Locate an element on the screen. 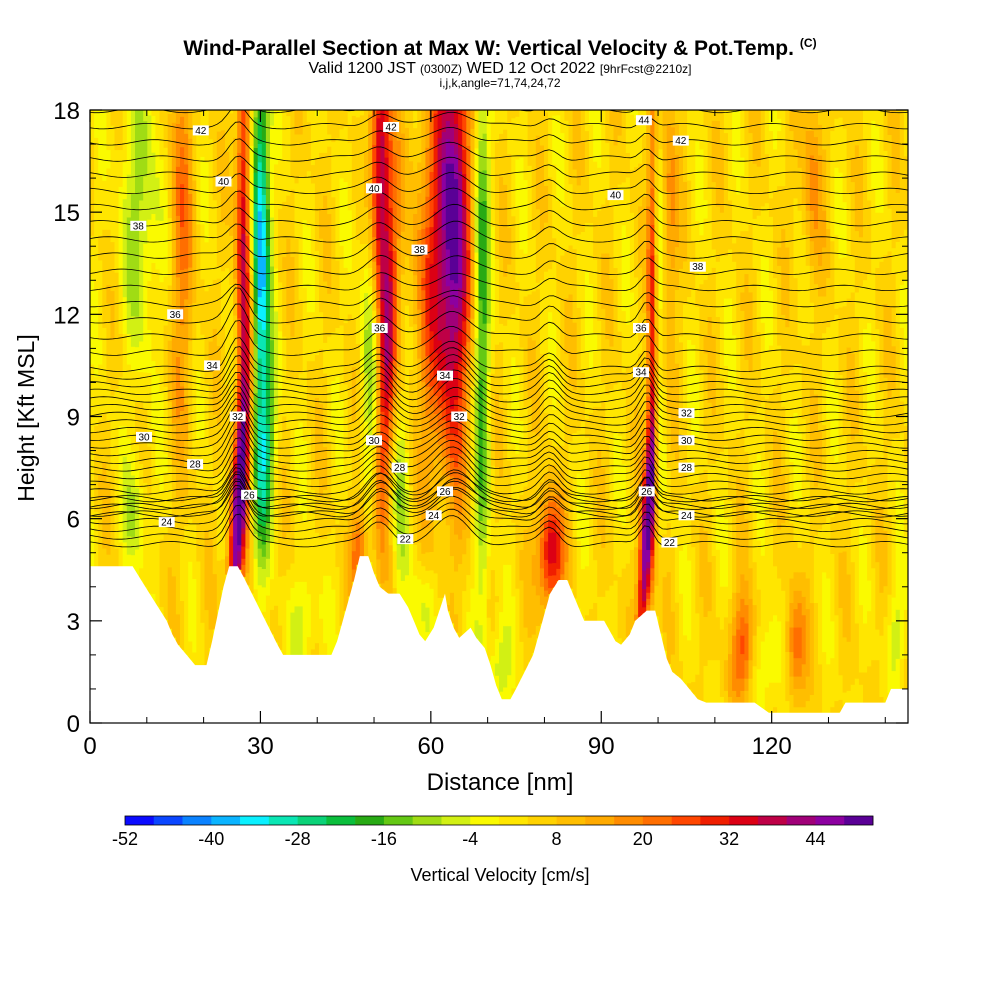 This screenshot has width=1000, height=1000. contour-label-text: 28 is located at coordinates (687, 468).